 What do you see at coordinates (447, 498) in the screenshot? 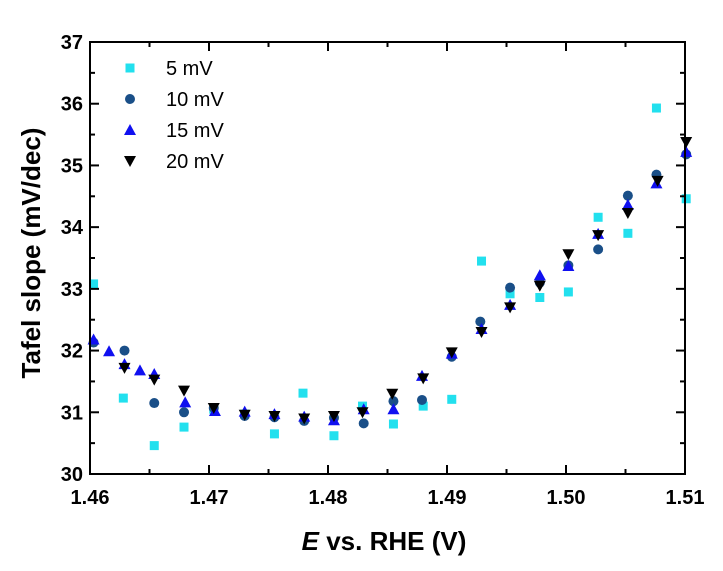
I see `x-tick-label: 1.49` at bounding box center [447, 498].